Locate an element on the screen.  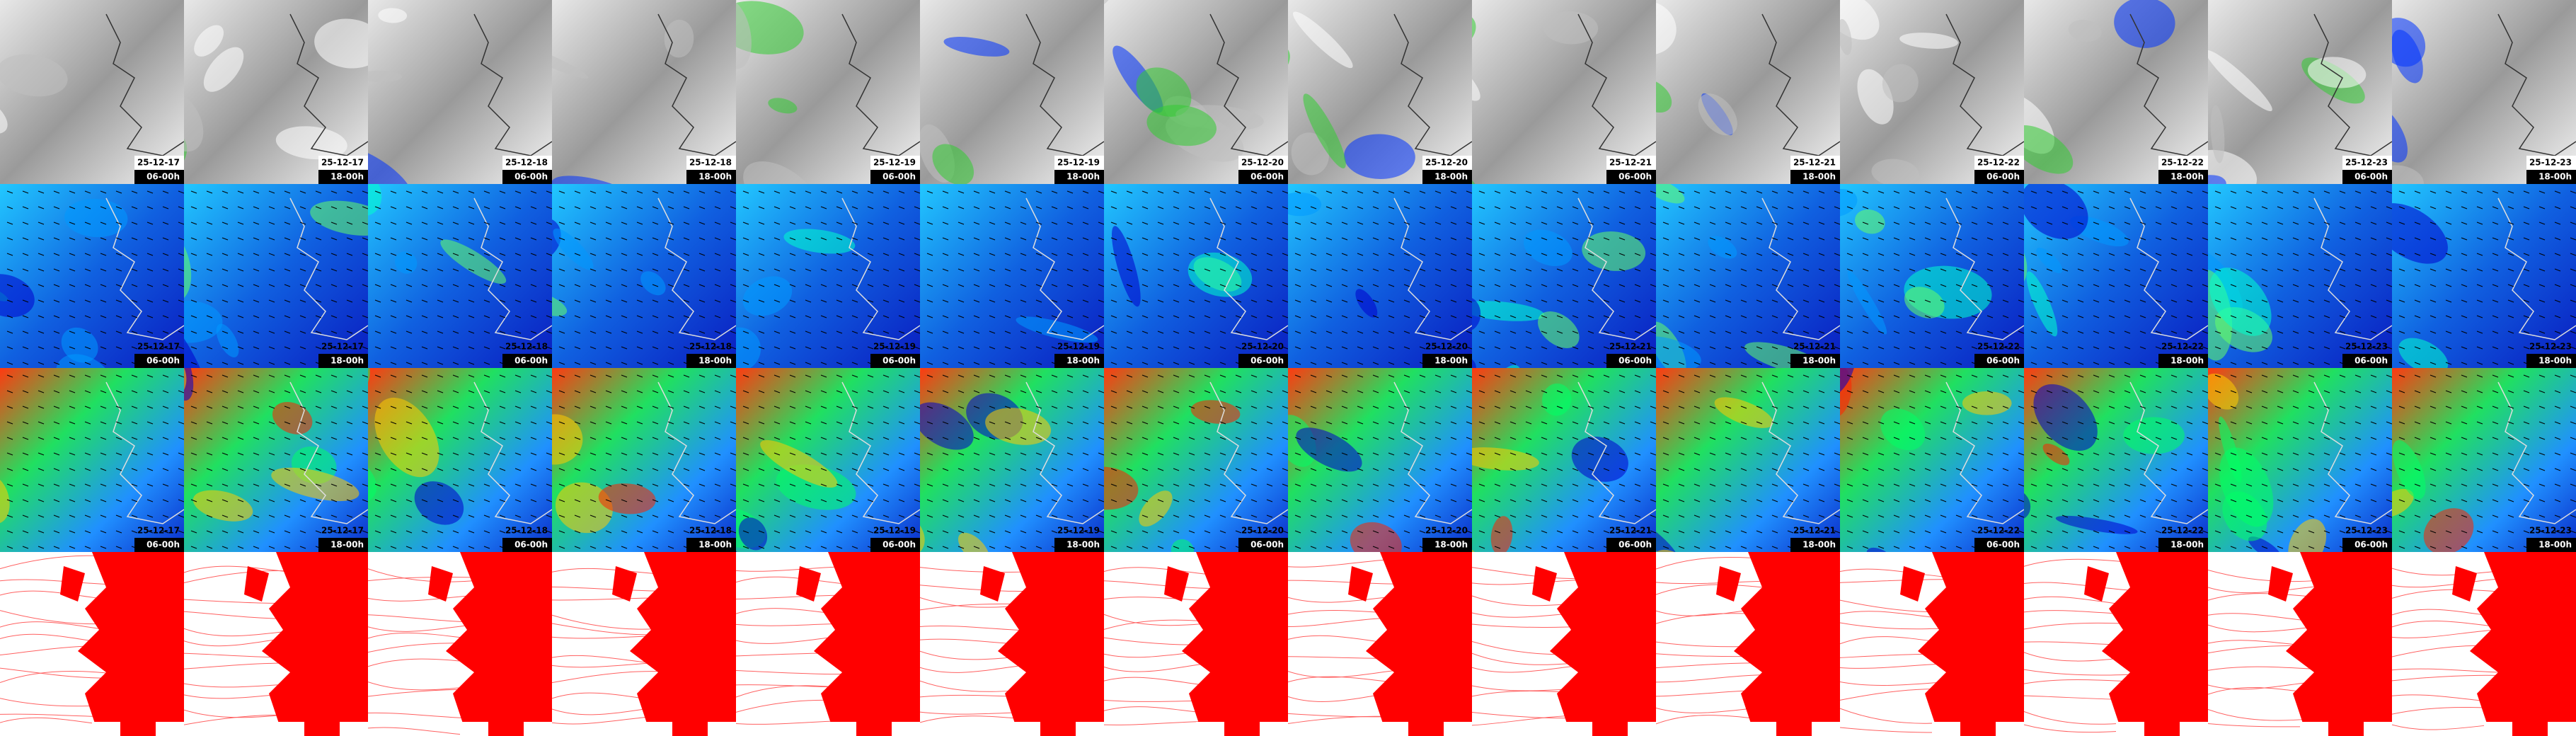
date-box is located at coordinates (1815, 163).